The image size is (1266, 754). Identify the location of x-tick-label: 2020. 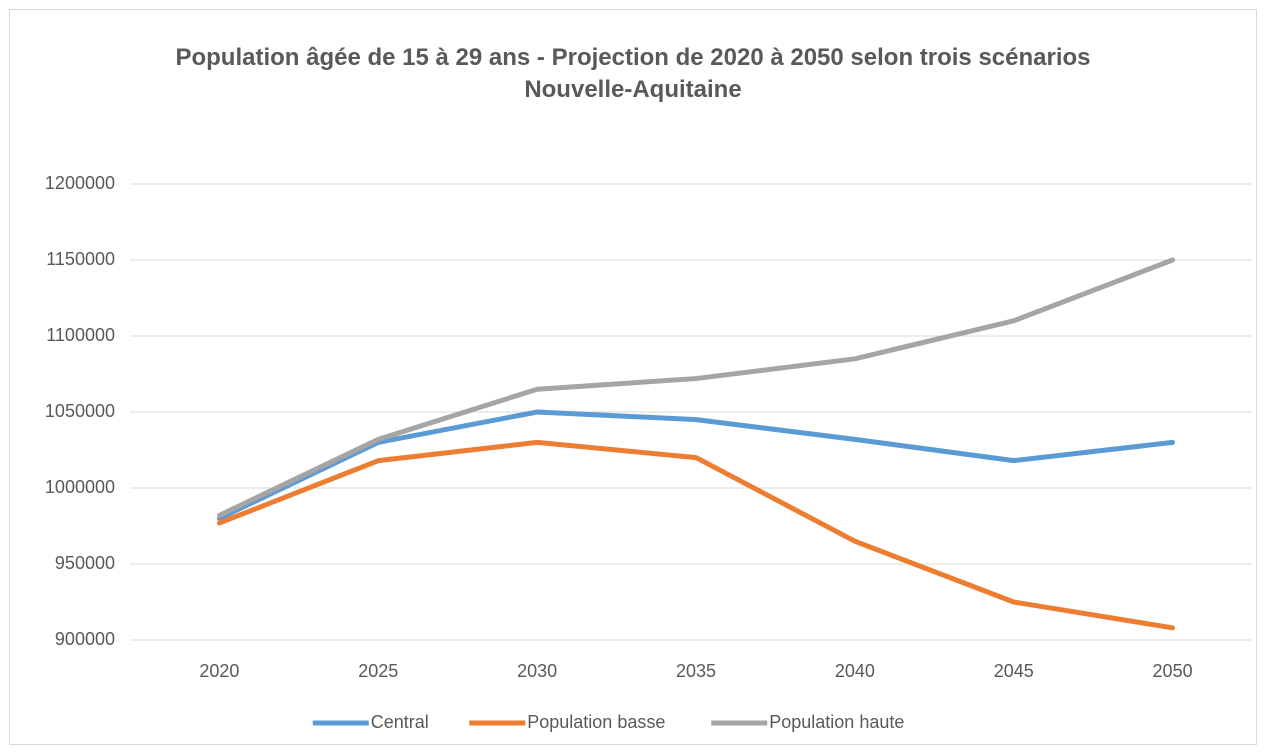
(219, 671).